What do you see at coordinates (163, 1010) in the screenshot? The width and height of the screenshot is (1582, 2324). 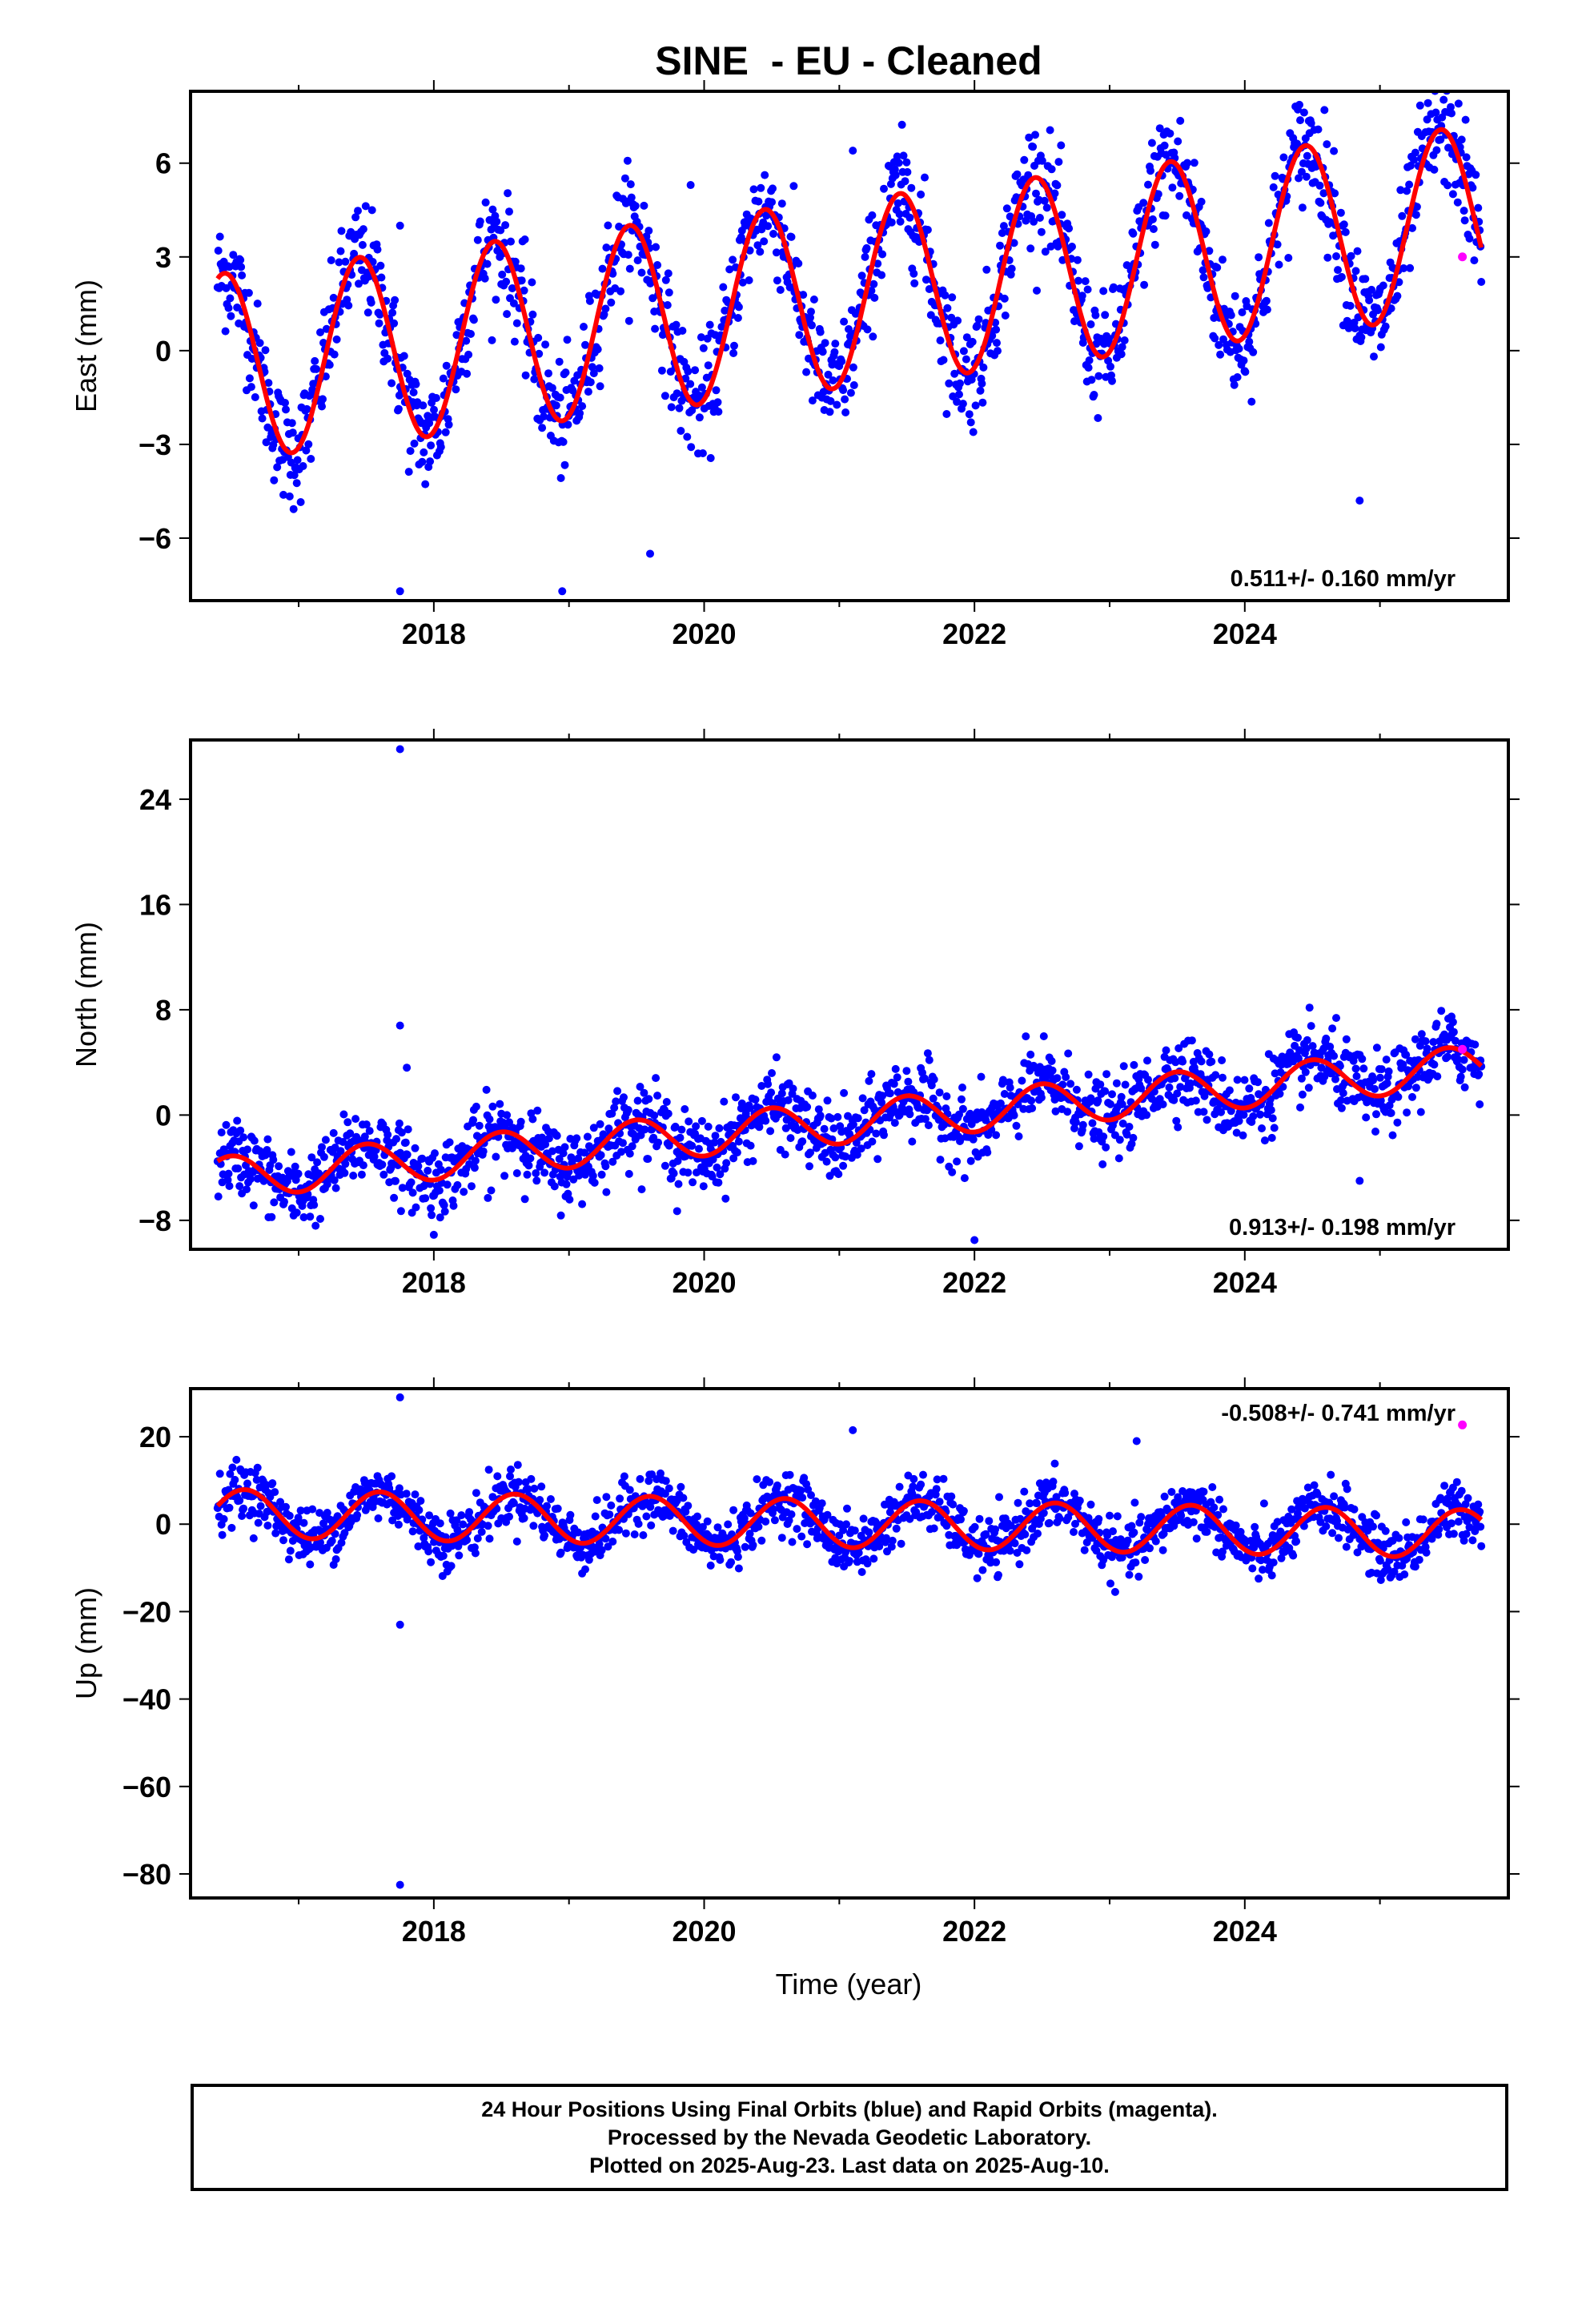 I see `y-tick-label: 8` at bounding box center [163, 1010].